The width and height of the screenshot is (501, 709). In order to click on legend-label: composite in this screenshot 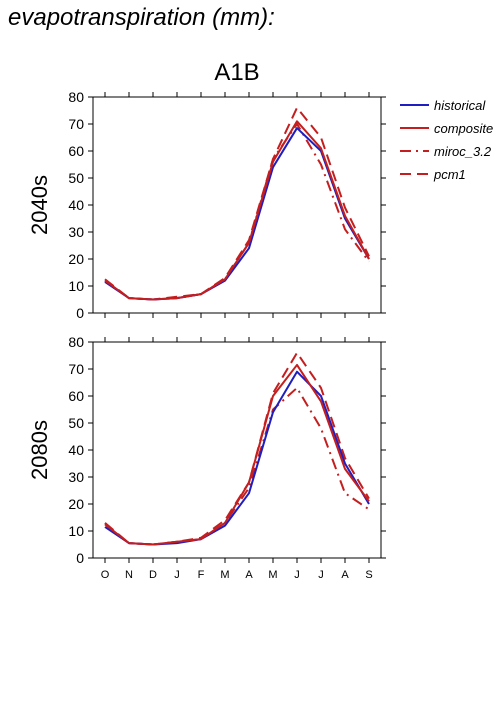, I will do `click(463, 128)`.